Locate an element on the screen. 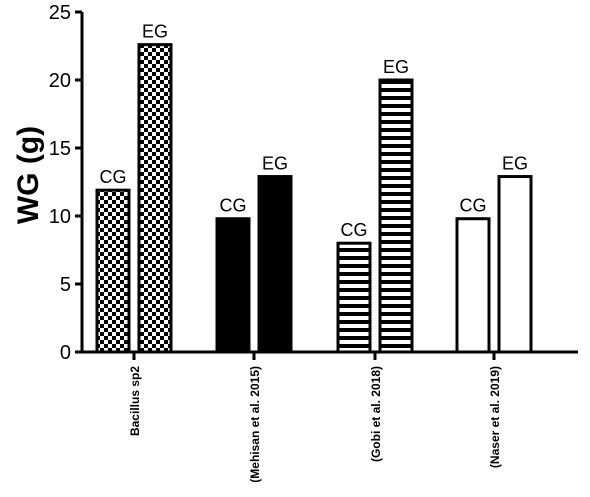 The image size is (590, 497). x-tick-label: (Naser et al. 2019) is located at coordinates (495, 417).